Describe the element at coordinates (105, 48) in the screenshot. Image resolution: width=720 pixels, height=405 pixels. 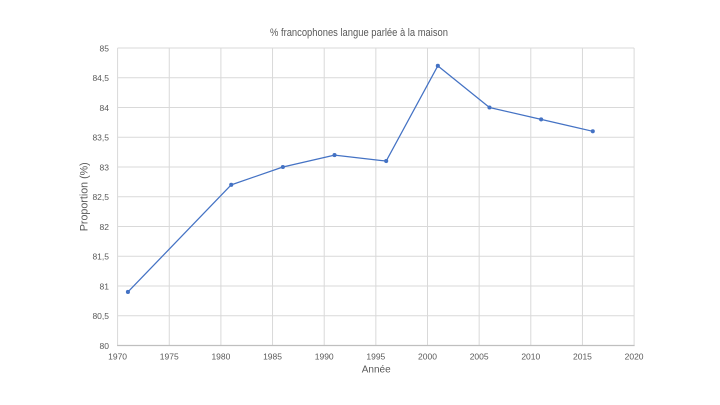
I see `svg-text: 85` at that location.